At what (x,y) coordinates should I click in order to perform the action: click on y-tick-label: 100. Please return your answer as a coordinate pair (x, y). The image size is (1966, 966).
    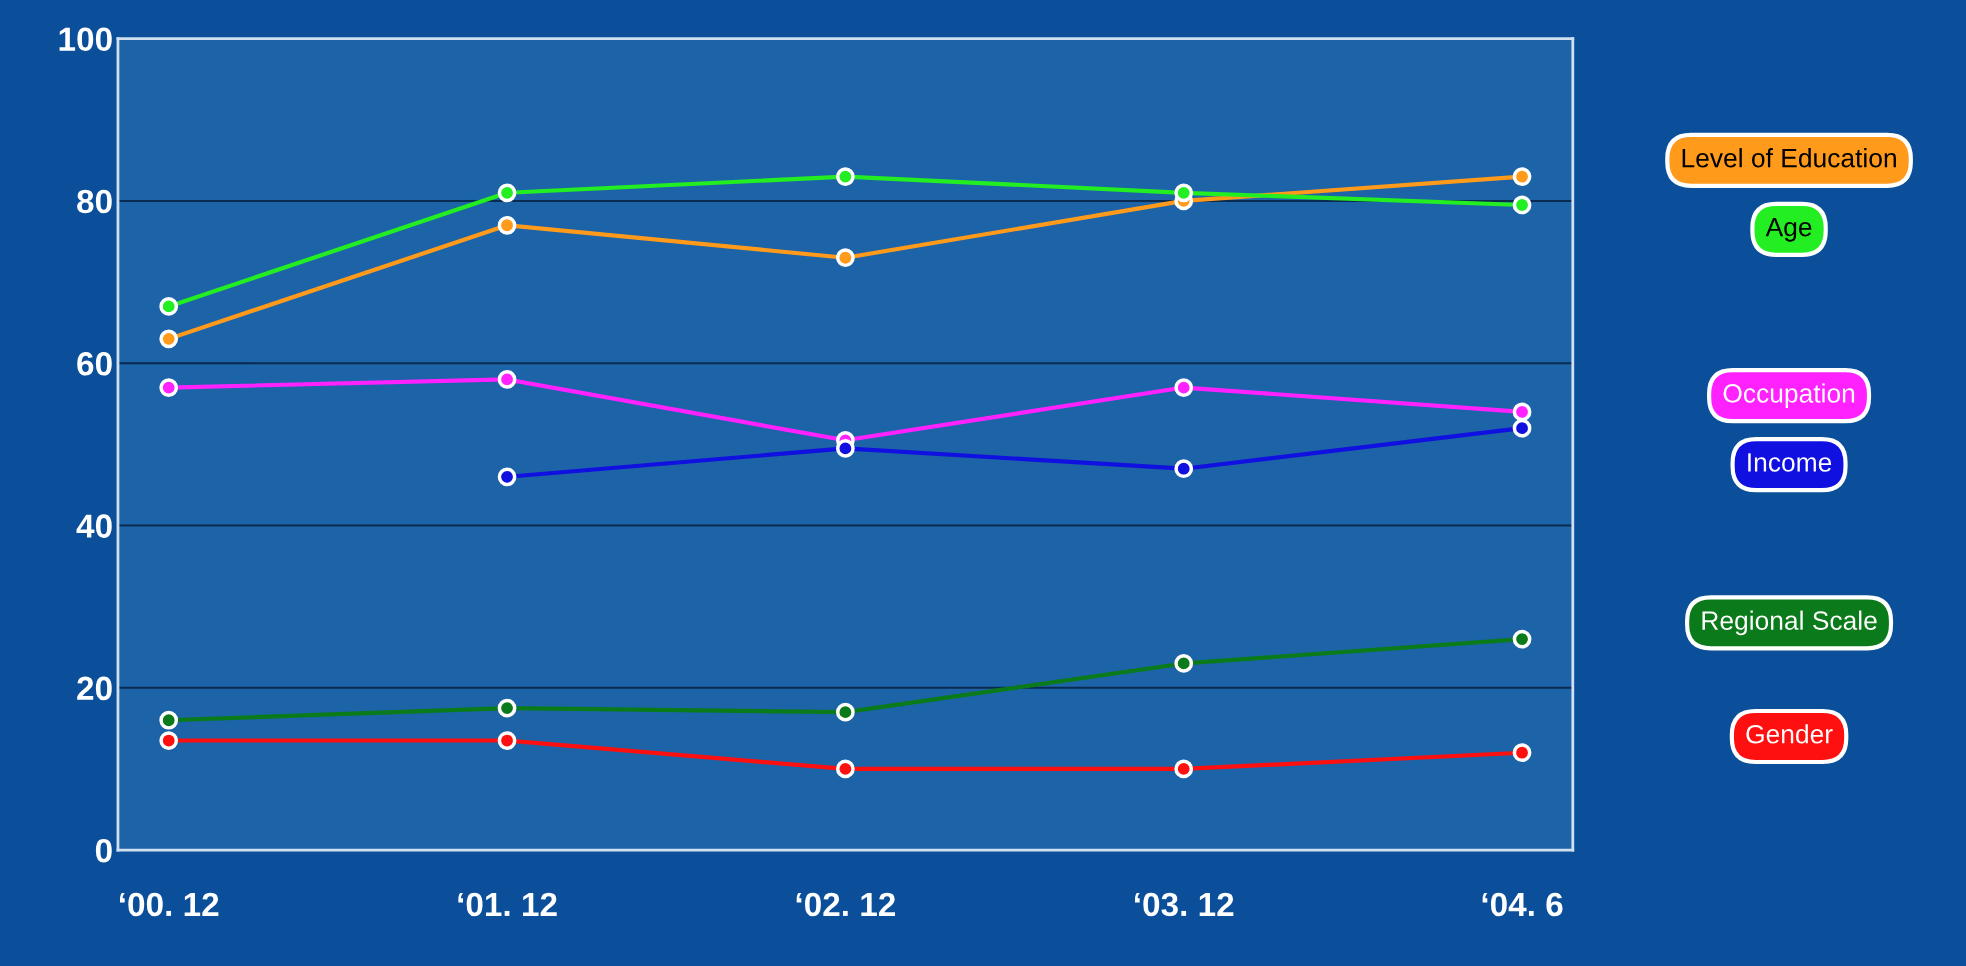
    Looking at the image, I should click on (85, 39).